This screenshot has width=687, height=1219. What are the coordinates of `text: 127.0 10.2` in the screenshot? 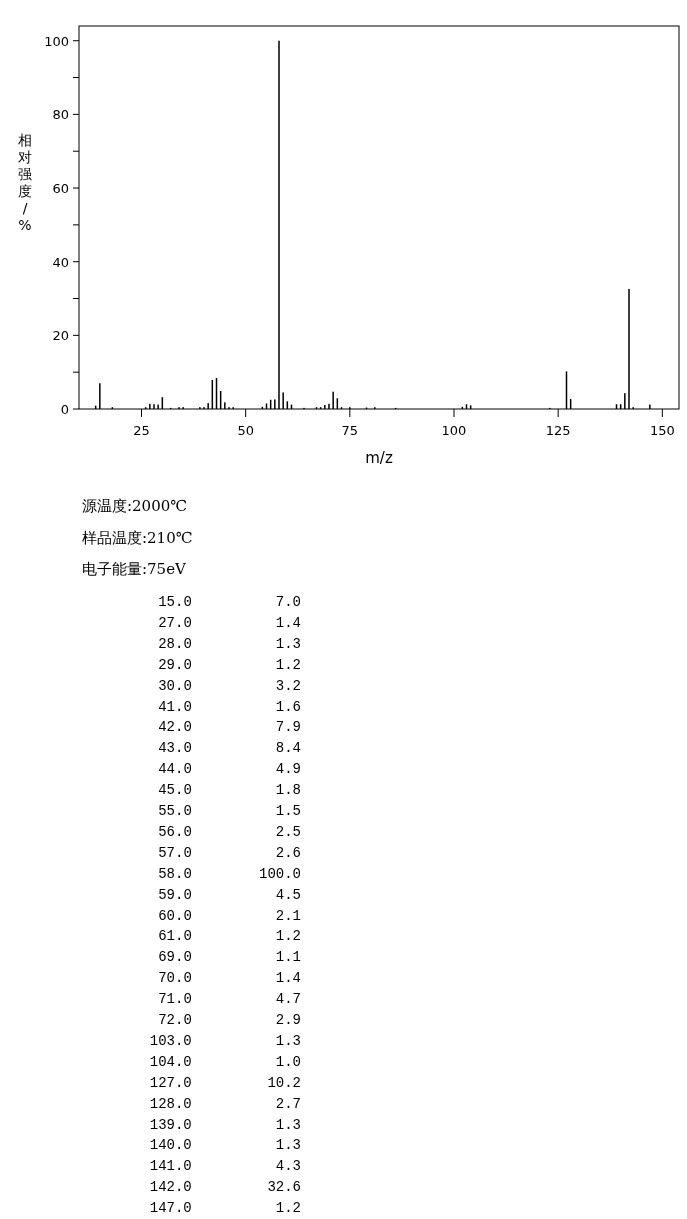 It's located at (225, 1082).